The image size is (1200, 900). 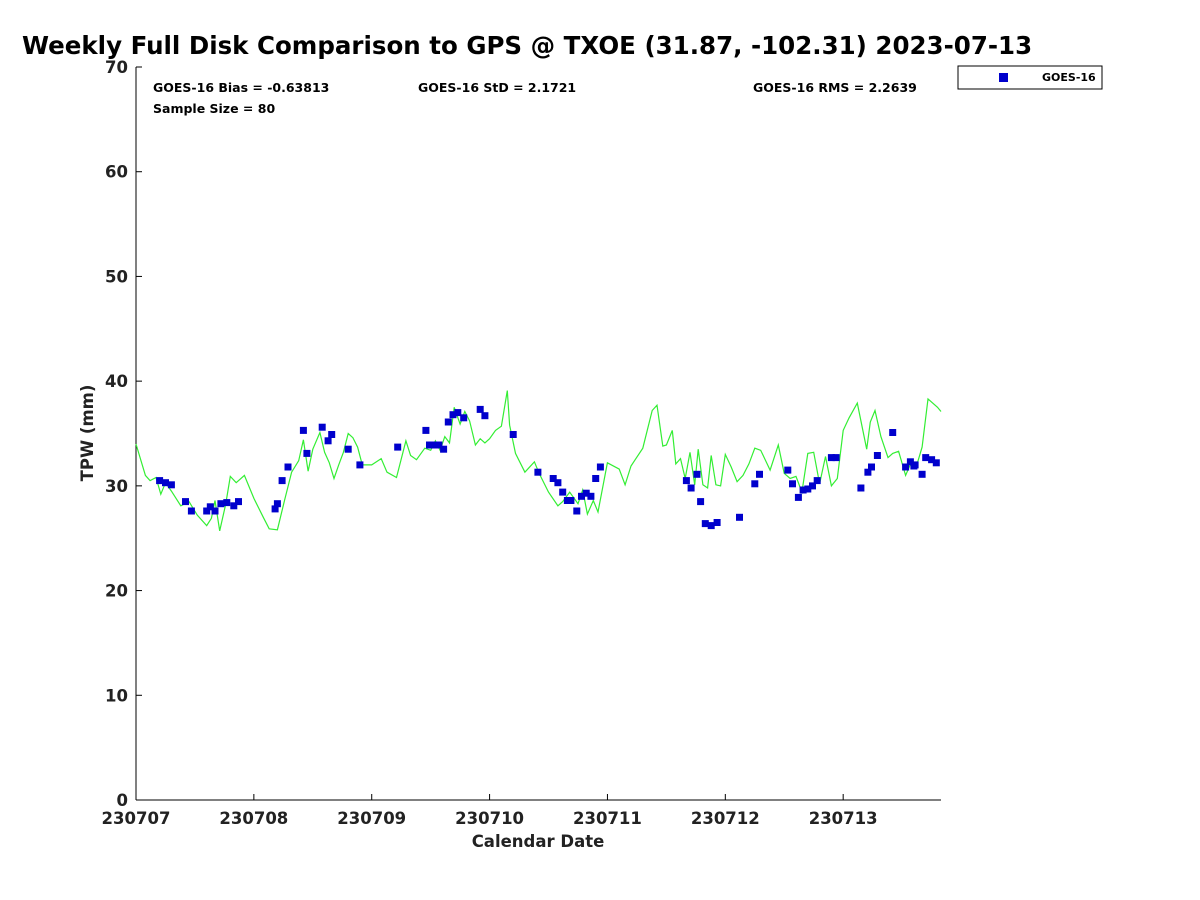 I want to click on goes-16-marker-layer, so click(x=548, y=467).